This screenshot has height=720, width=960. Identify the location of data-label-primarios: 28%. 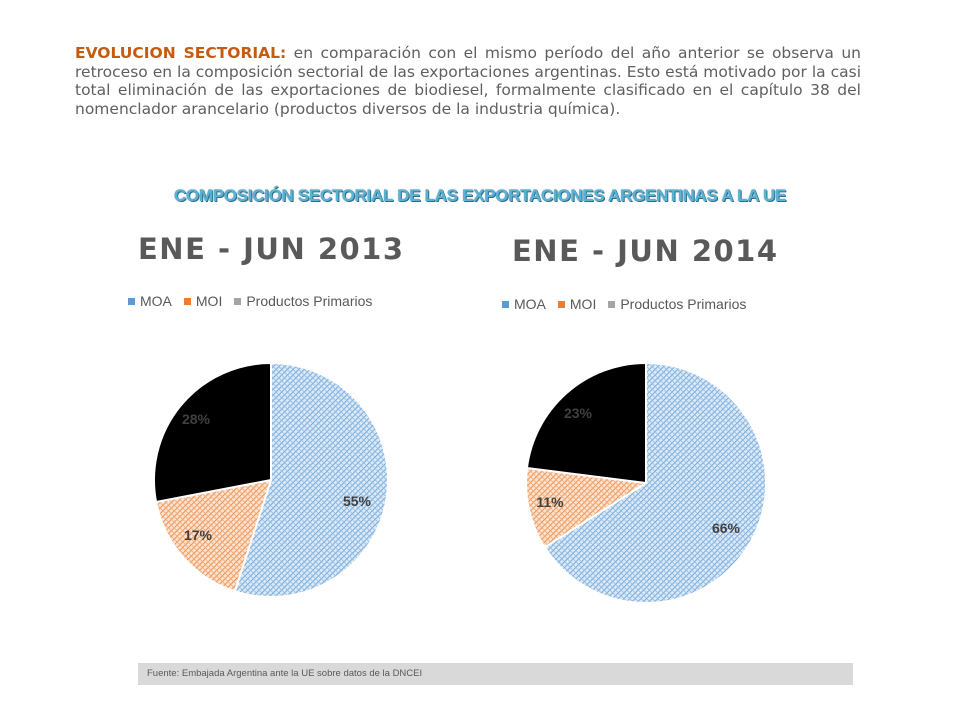
(196, 419).